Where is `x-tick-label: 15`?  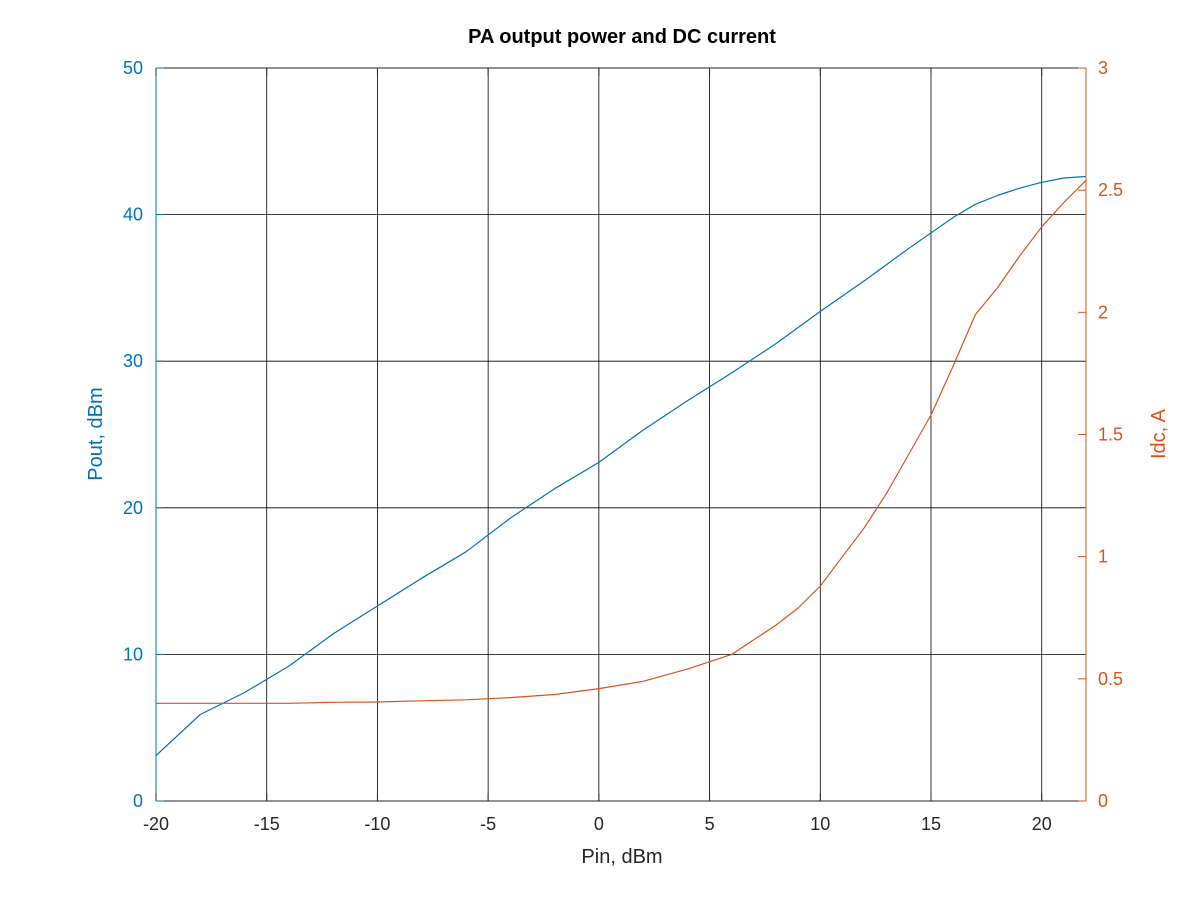
x-tick-label: 15 is located at coordinates (931, 824).